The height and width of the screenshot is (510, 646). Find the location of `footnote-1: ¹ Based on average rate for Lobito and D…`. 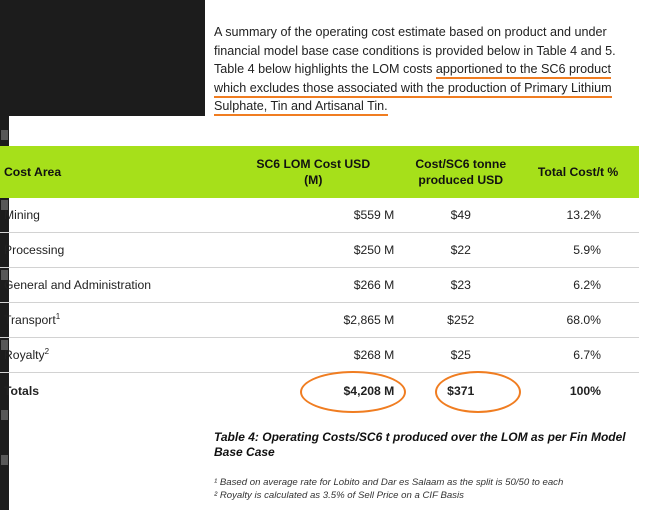

footnote-1: ¹ Based on average rate for Lobito and D… is located at coordinates (389, 482).